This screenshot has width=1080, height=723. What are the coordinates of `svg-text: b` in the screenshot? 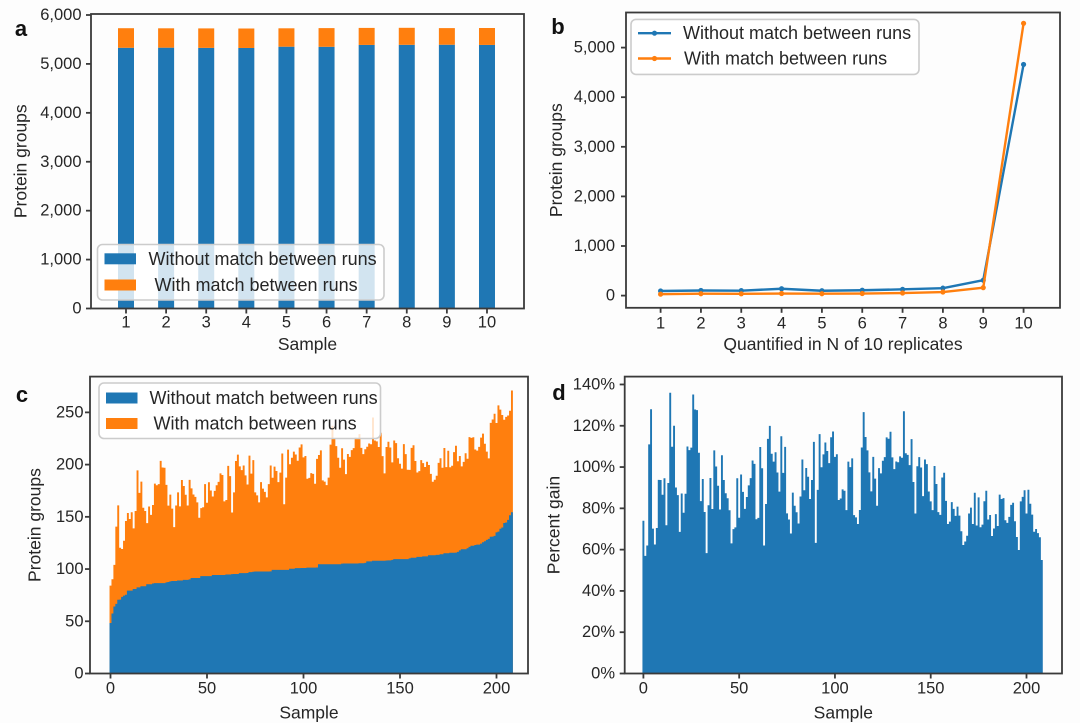 It's located at (557, 26).